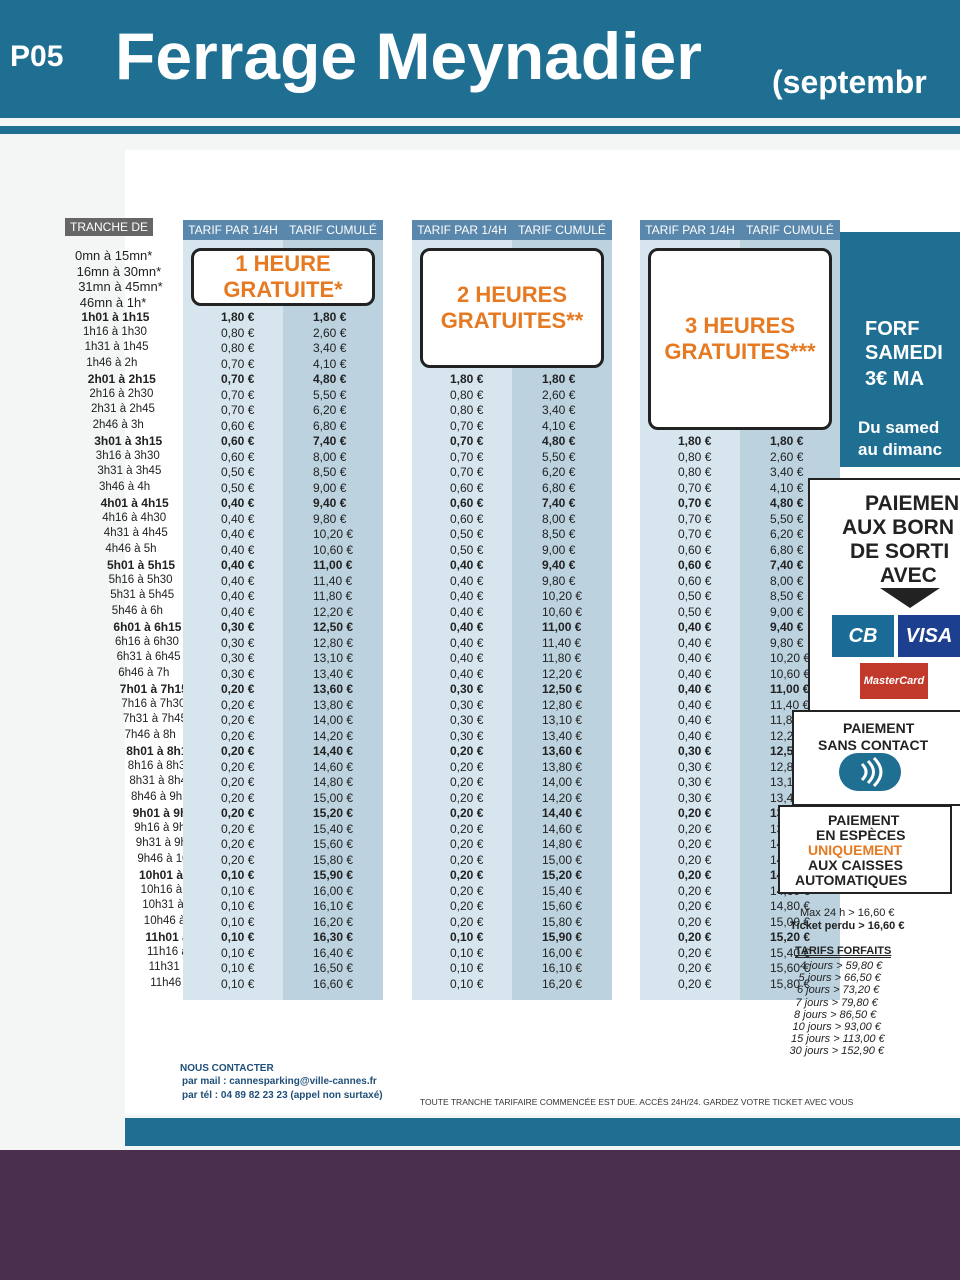  I want to click on tariff-column, so click(333, 619).